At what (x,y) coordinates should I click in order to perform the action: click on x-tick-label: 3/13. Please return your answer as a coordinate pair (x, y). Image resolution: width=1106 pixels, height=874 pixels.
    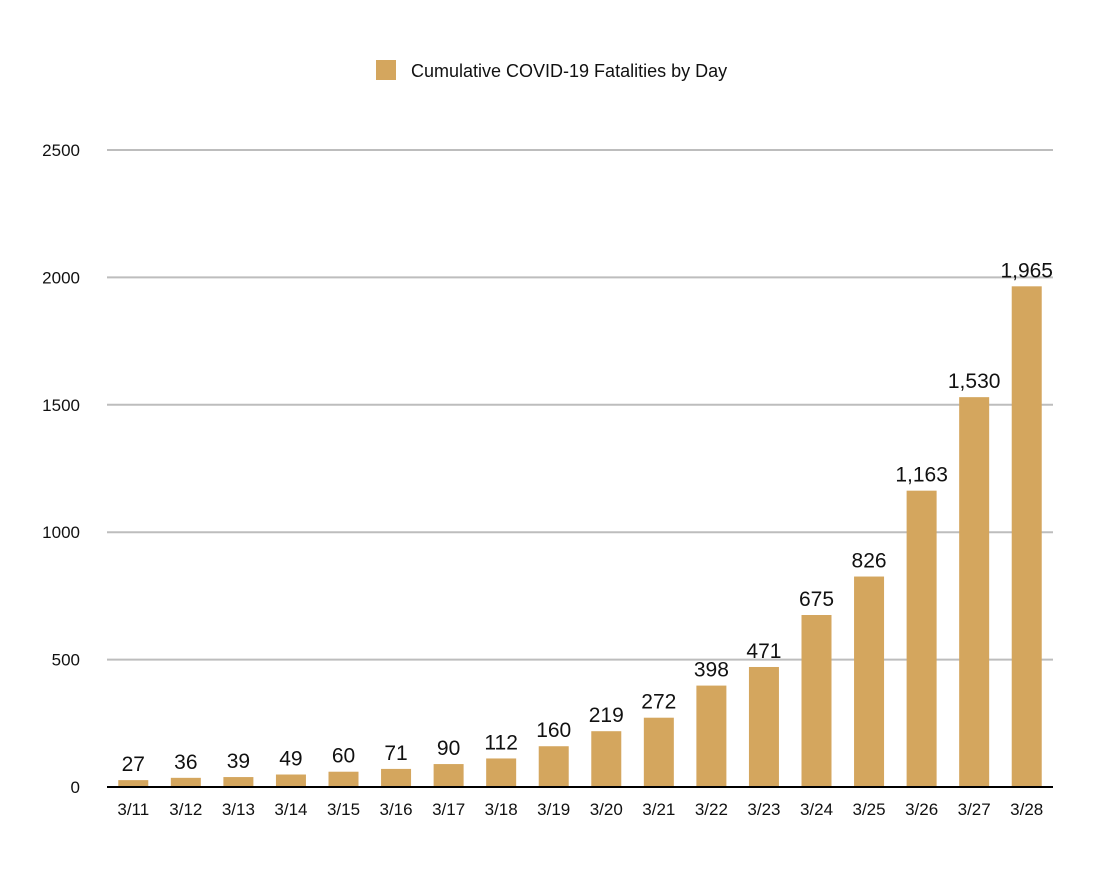
    Looking at the image, I should click on (238, 809).